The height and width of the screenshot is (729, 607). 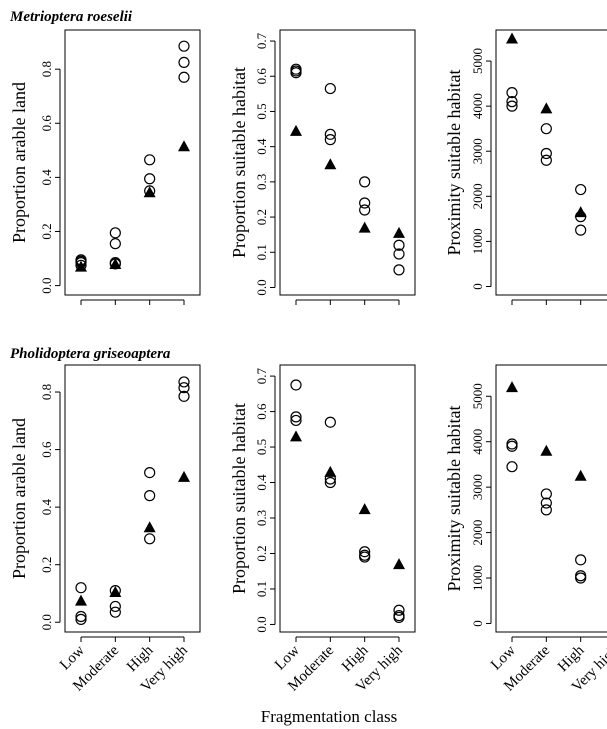 What do you see at coordinates (261, 252) in the screenshot?
I see `y-tick-label: 0.1` at bounding box center [261, 252].